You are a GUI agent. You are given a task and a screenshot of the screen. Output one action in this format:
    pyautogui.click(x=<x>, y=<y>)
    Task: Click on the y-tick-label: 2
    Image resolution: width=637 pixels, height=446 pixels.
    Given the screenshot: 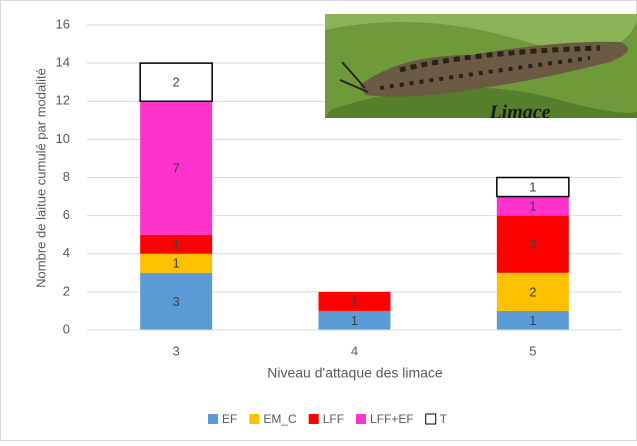 What is the action you would take?
    pyautogui.click(x=66, y=290)
    